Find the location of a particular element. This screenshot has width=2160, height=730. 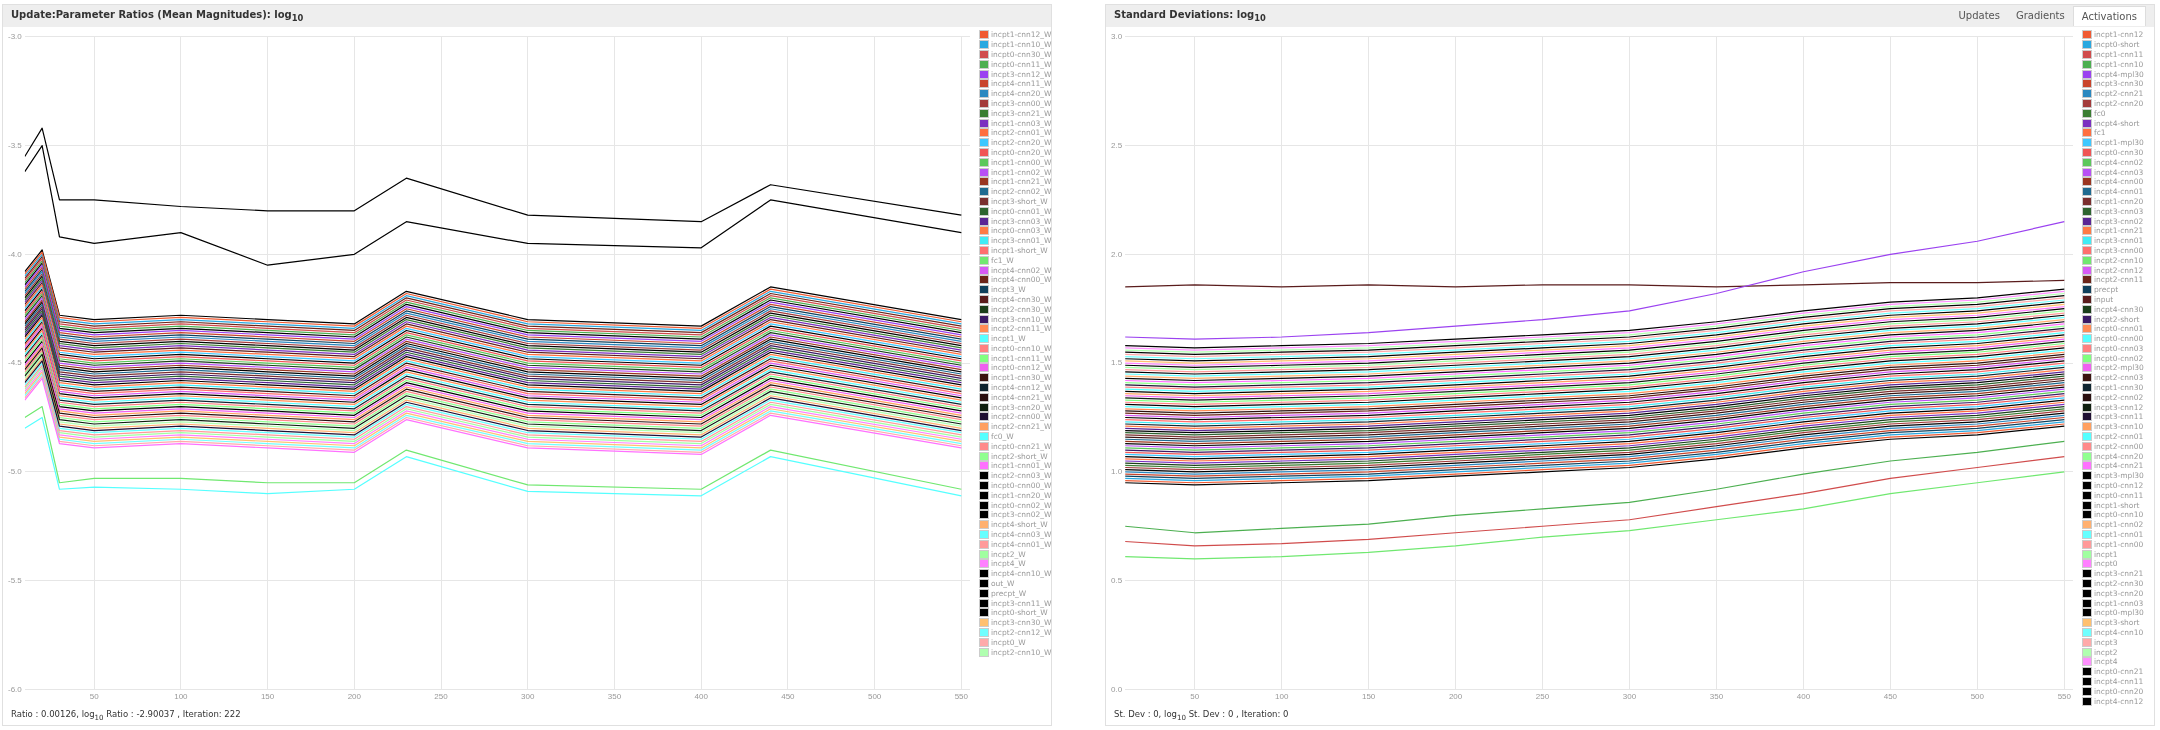

y-tick-label: 0.0 is located at coordinates (1117, 689).